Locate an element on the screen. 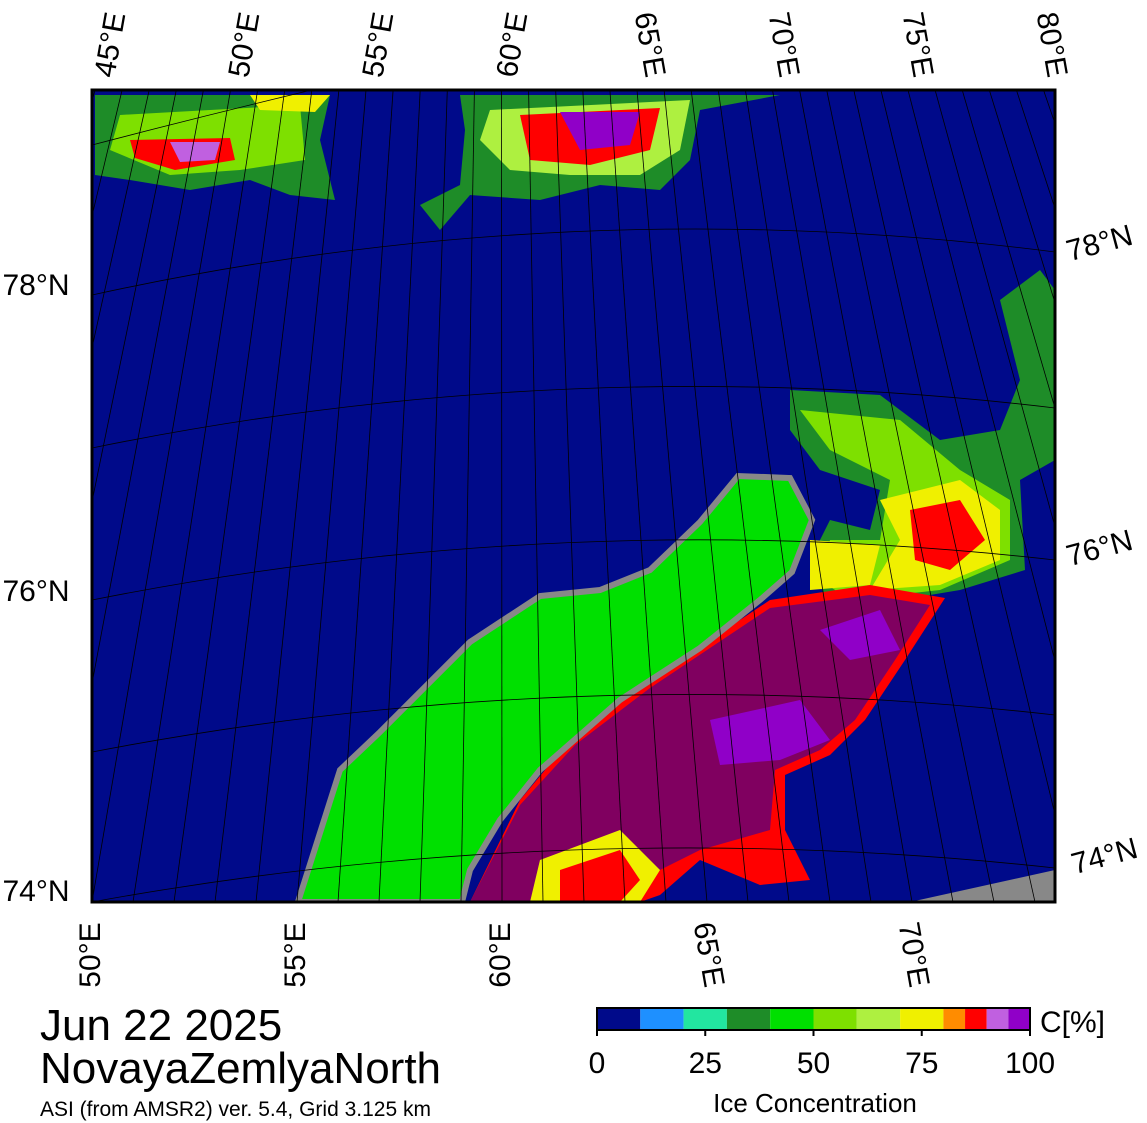 This screenshot has width=1147, height=1123. colorbar-tick-label: 25 is located at coordinates (705, 1063).